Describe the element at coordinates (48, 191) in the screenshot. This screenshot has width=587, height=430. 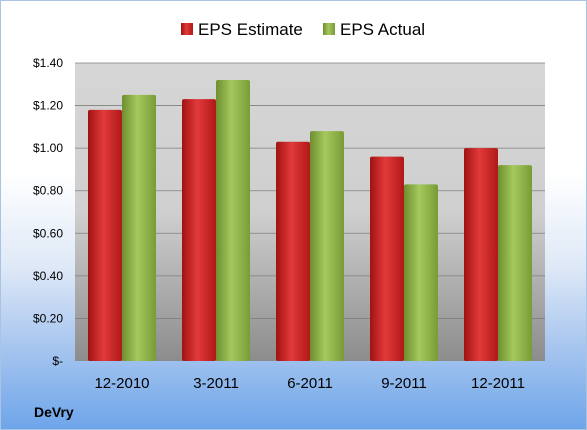
I see `y-tick-label: $0.80` at that location.